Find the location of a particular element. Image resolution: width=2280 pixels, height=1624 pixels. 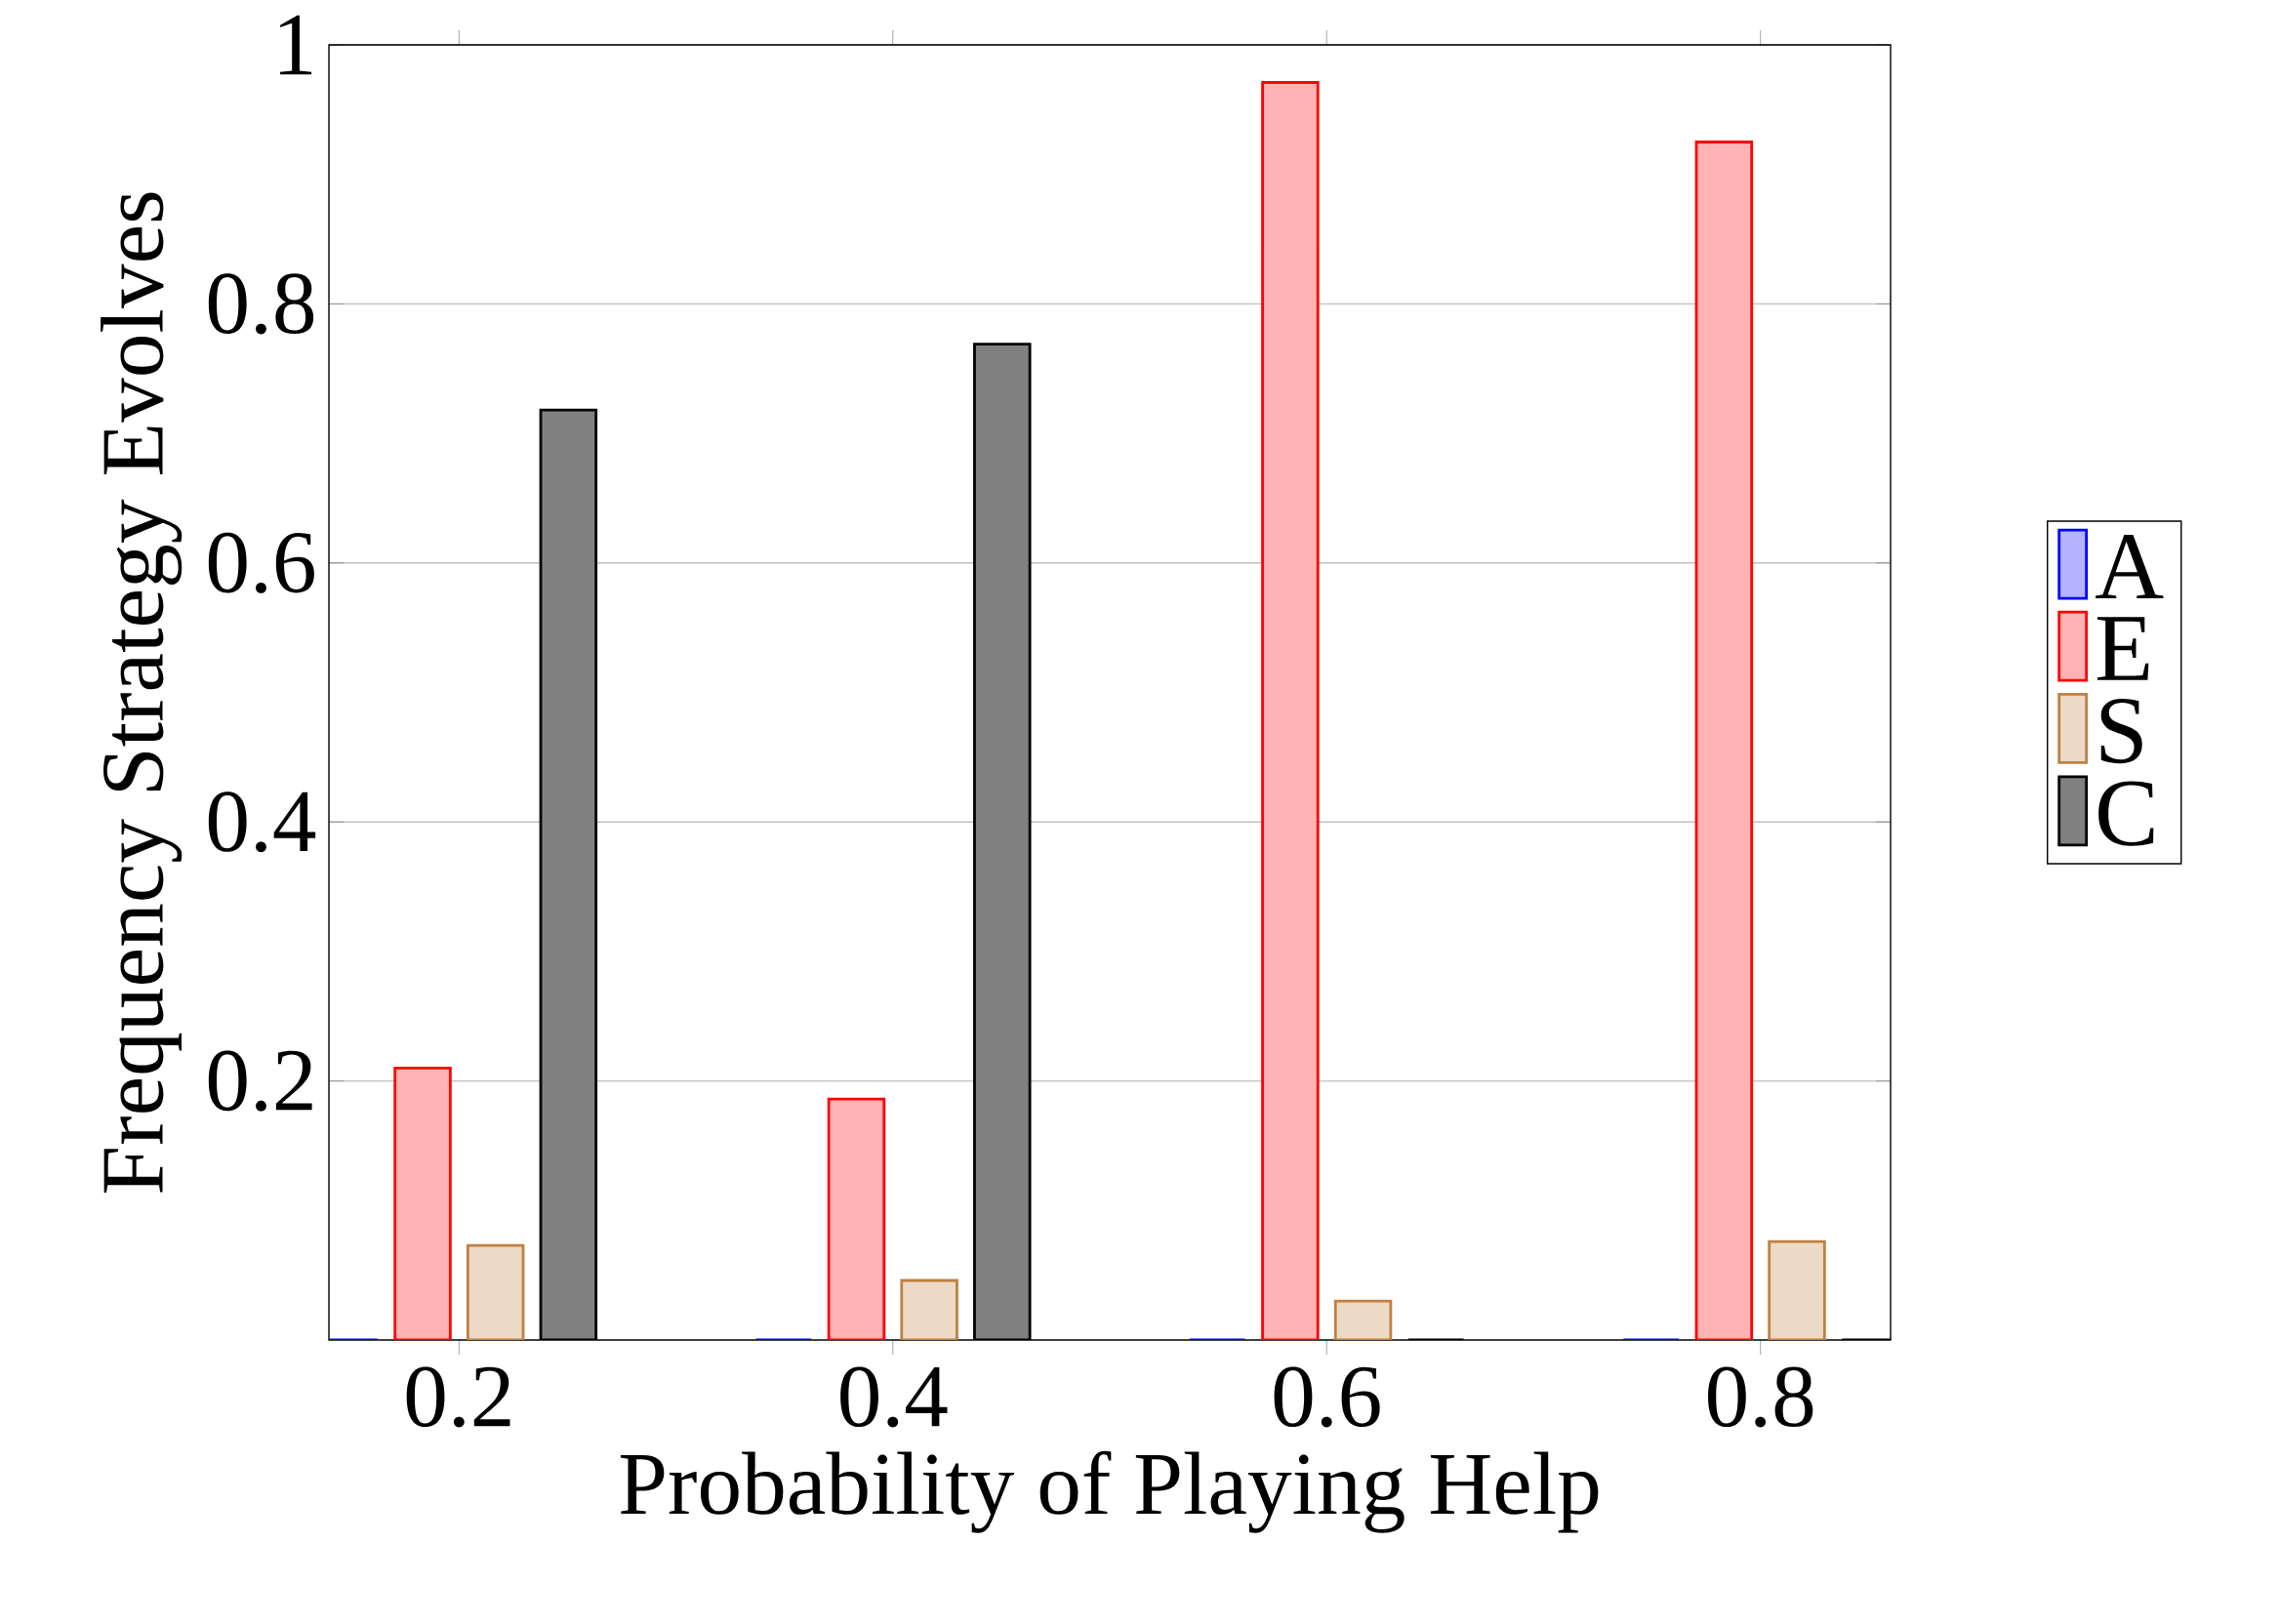

legend-label: C is located at coordinates (2126, 814).